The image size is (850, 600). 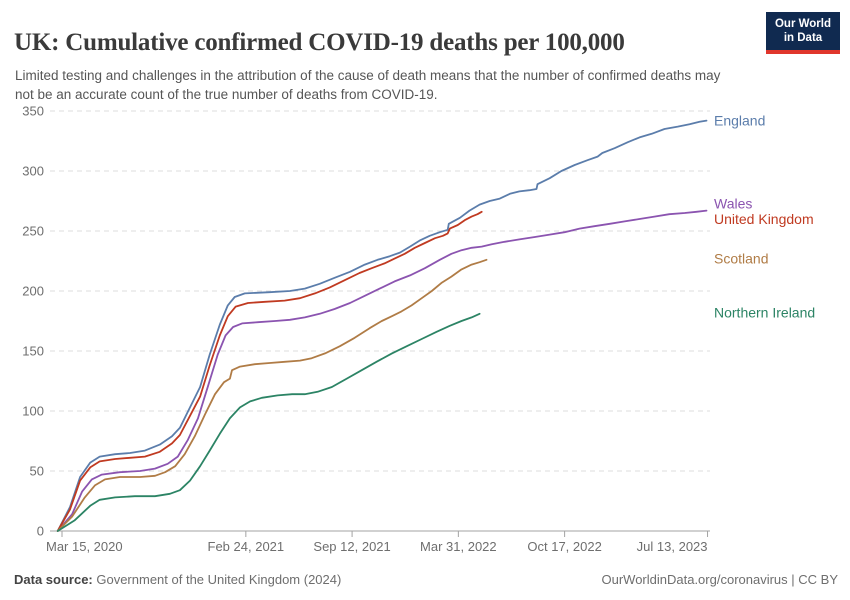 What do you see at coordinates (764, 219) in the screenshot?
I see `legend-label-united-kingdom: United Kingdom` at bounding box center [764, 219].